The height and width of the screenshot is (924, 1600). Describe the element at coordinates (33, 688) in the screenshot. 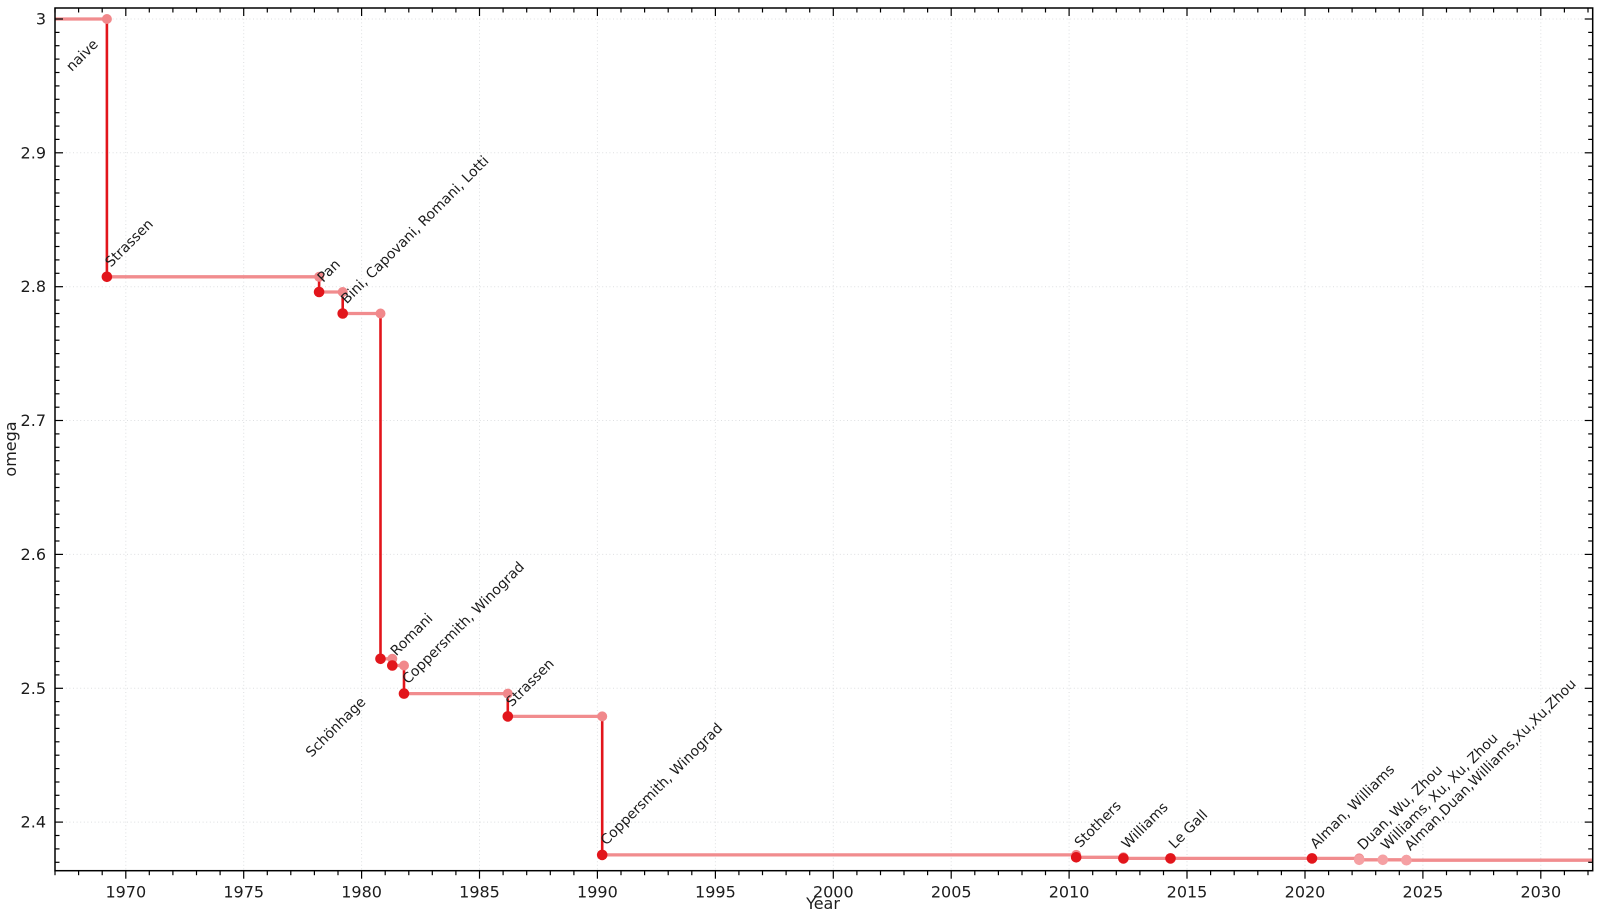

I see `y-tick-label: 2.5` at that location.